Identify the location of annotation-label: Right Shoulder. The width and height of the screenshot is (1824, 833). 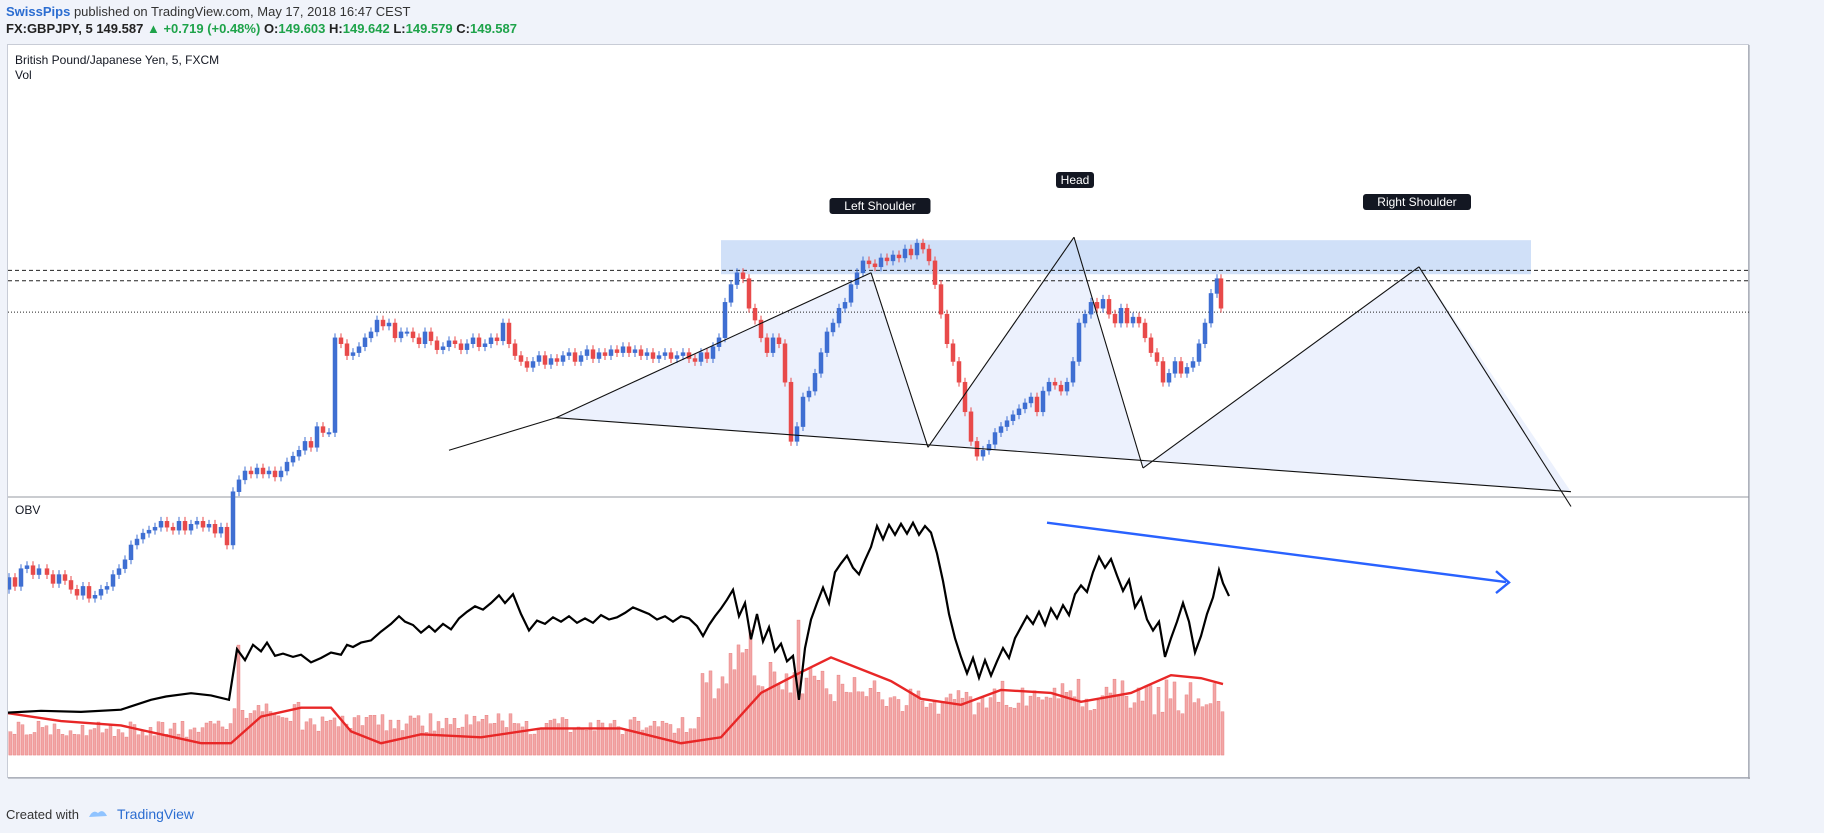
(1416, 202).